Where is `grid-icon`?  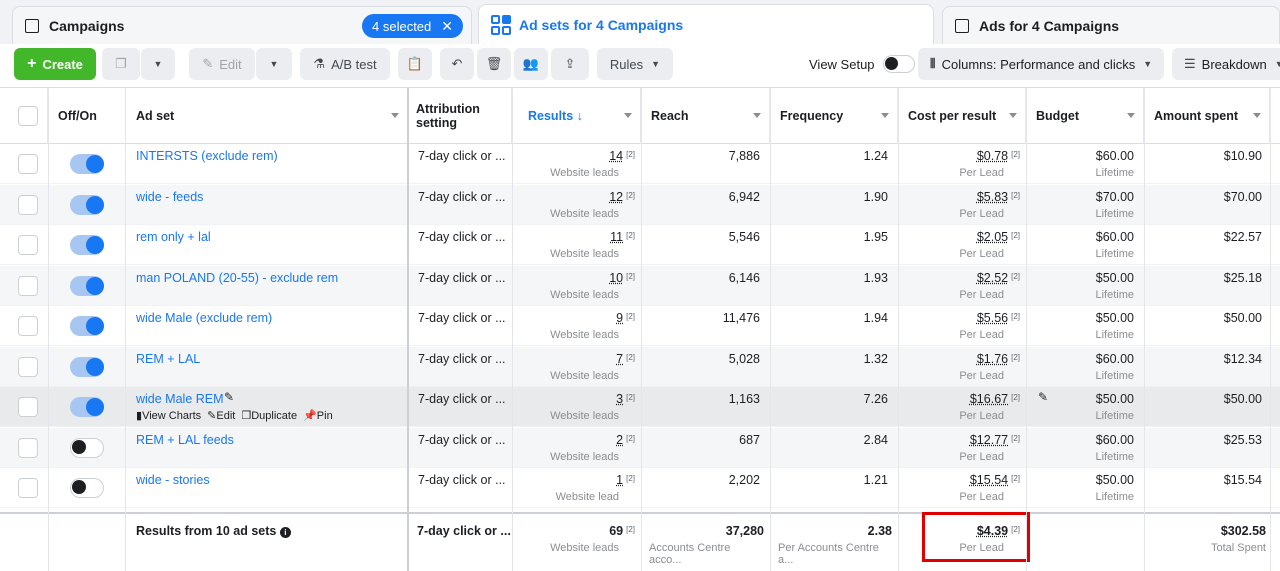
grid-icon is located at coordinates (501, 24).